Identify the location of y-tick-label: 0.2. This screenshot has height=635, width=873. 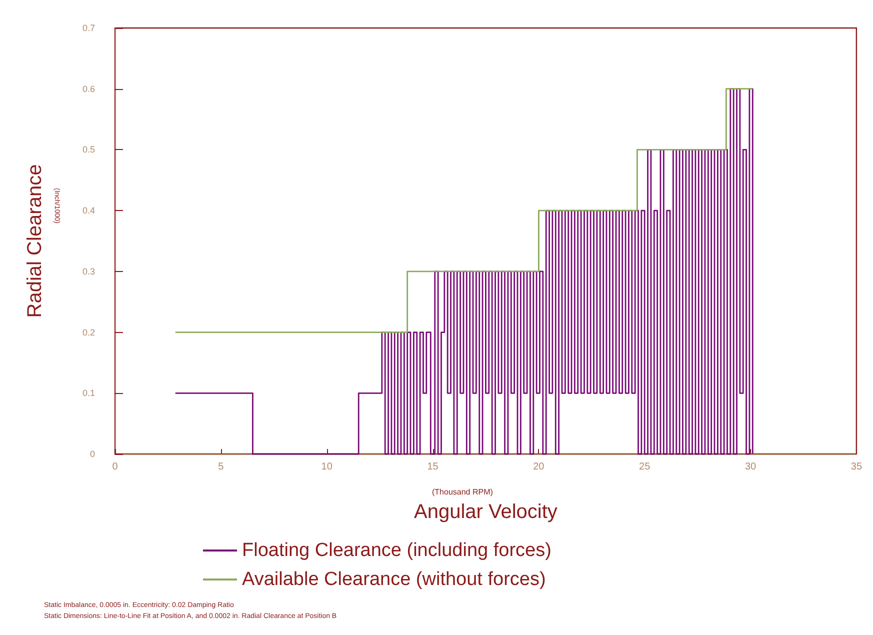
(88, 332).